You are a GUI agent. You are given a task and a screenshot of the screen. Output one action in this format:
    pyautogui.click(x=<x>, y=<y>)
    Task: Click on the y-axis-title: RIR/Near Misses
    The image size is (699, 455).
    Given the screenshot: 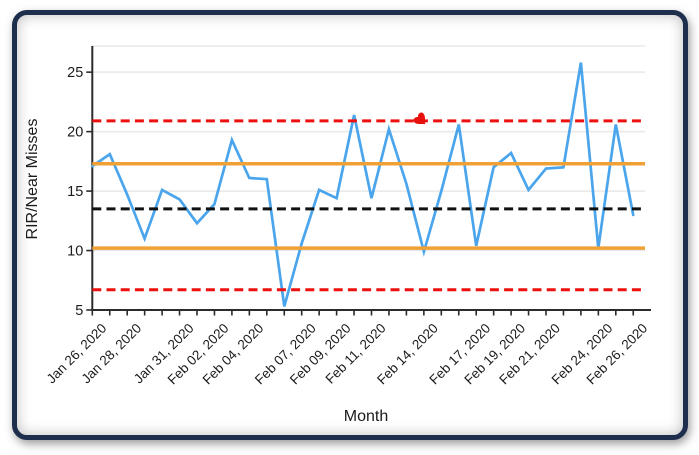 What is the action you would take?
    pyautogui.click(x=32, y=179)
    